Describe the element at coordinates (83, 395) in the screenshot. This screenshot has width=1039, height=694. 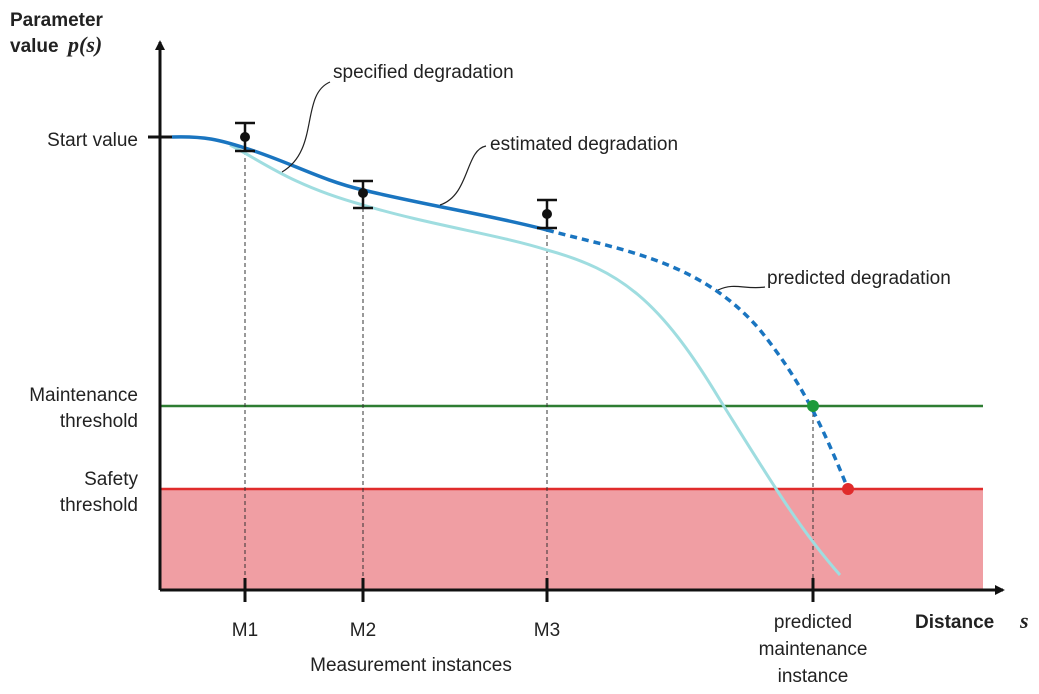
I see `maintenance-label: Maintenance` at that location.